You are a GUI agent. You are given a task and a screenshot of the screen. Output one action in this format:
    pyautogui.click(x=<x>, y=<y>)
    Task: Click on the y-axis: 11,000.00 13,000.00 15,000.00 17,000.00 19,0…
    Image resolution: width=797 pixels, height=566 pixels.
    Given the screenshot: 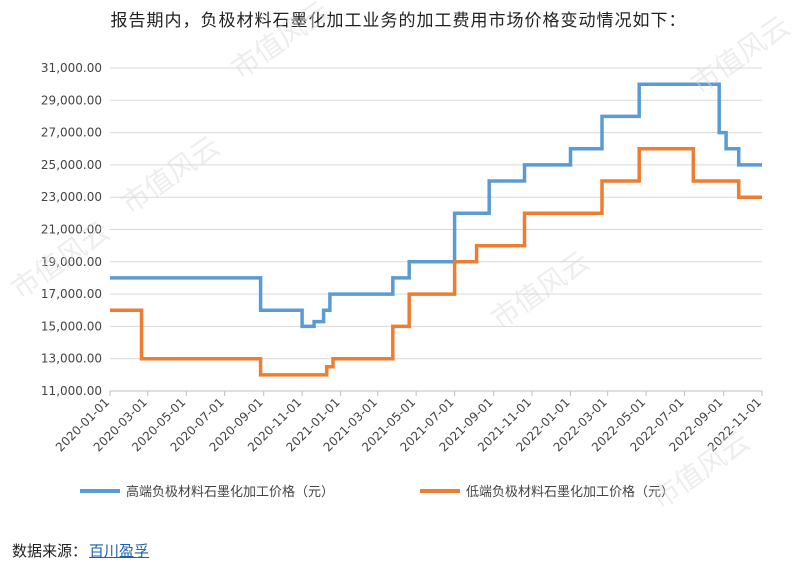 What is the action you would take?
    pyautogui.click(x=71, y=229)
    